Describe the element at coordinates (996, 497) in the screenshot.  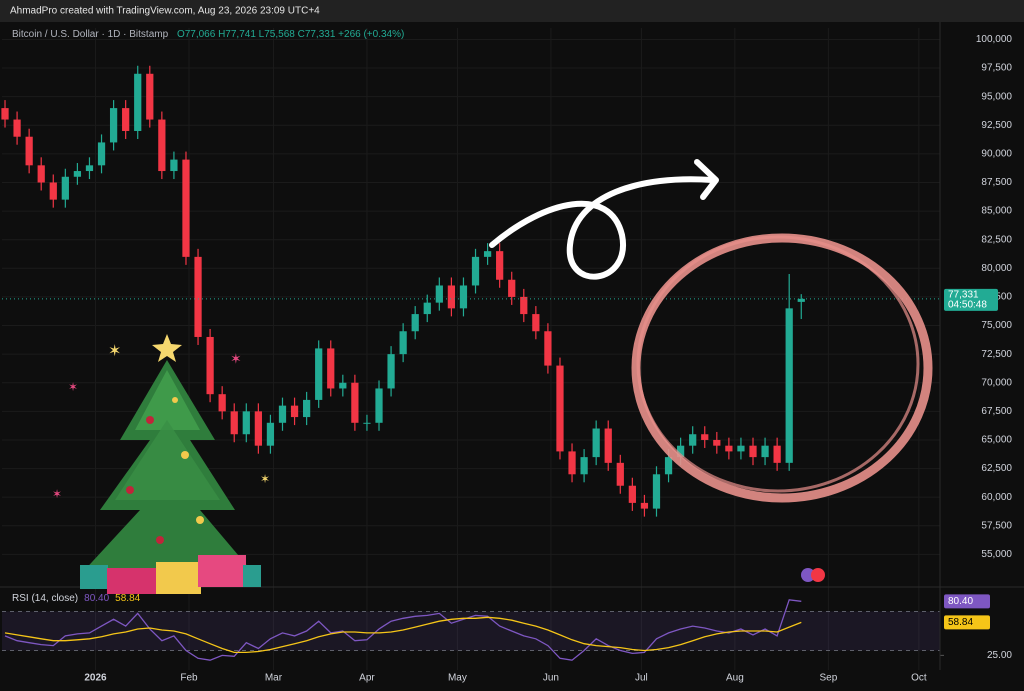
I see `y-tick-label: 60,000` at that location.